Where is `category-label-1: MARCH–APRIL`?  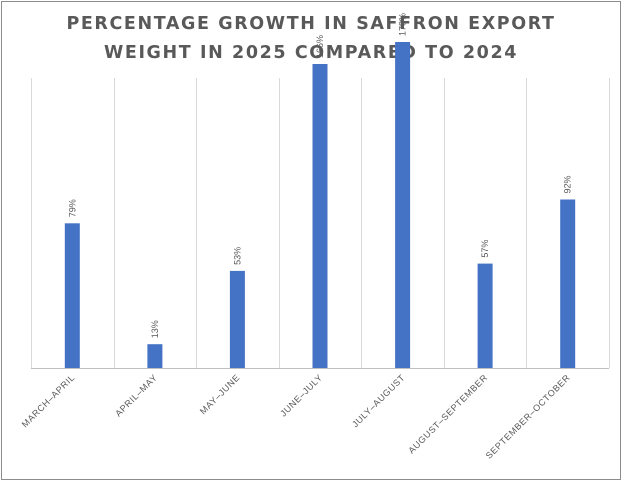 category-label-1: MARCH–APRIL is located at coordinates (48, 400).